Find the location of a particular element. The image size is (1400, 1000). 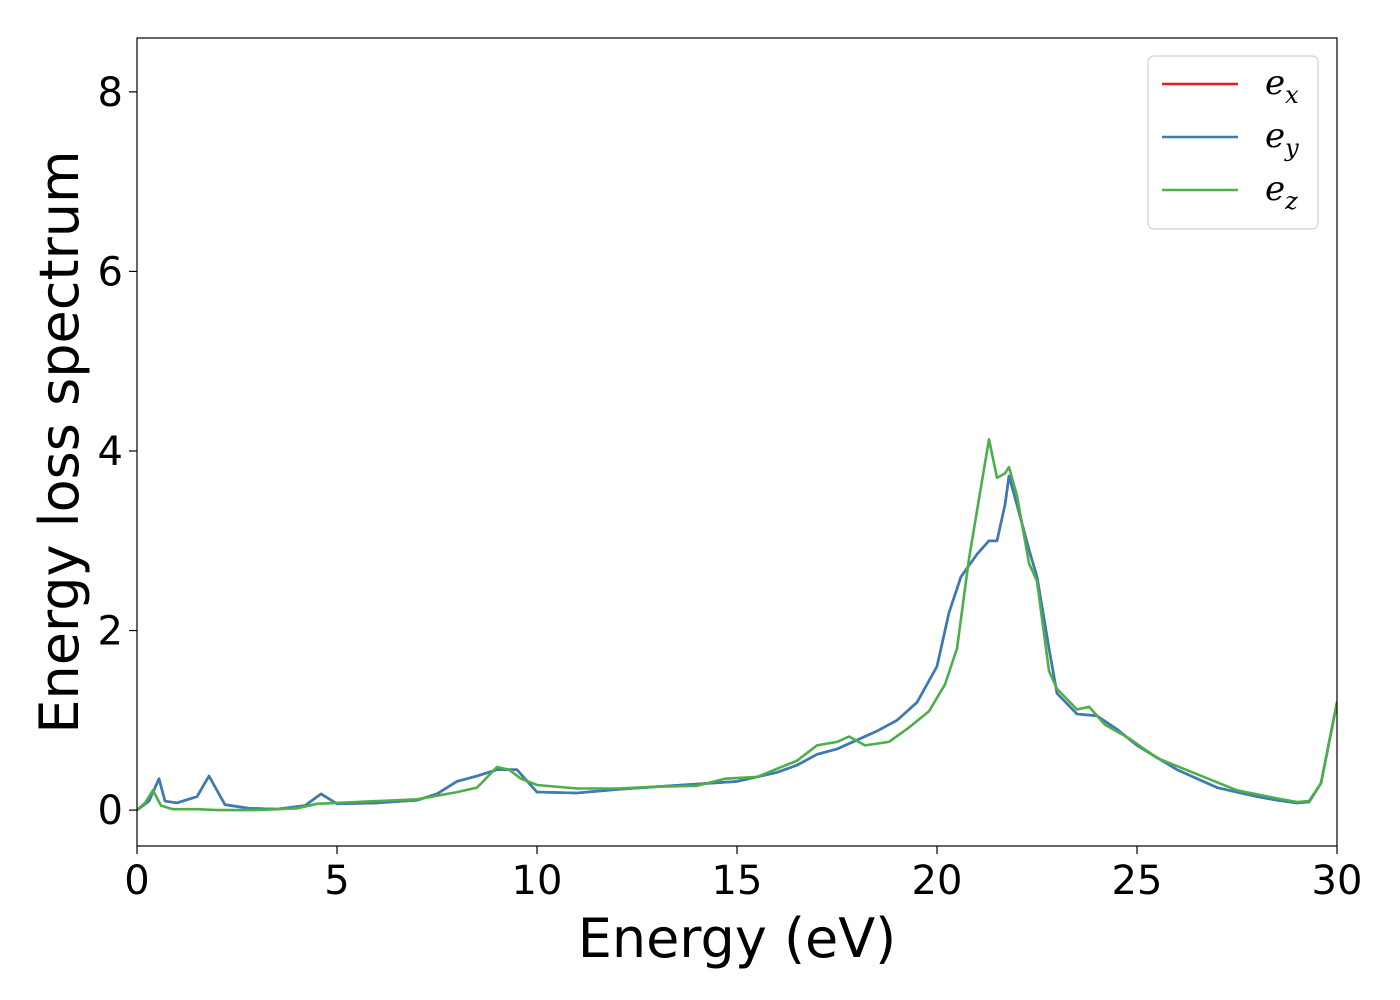

y-axis-title: Energy loss spectrum is located at coordinates (59, 441).